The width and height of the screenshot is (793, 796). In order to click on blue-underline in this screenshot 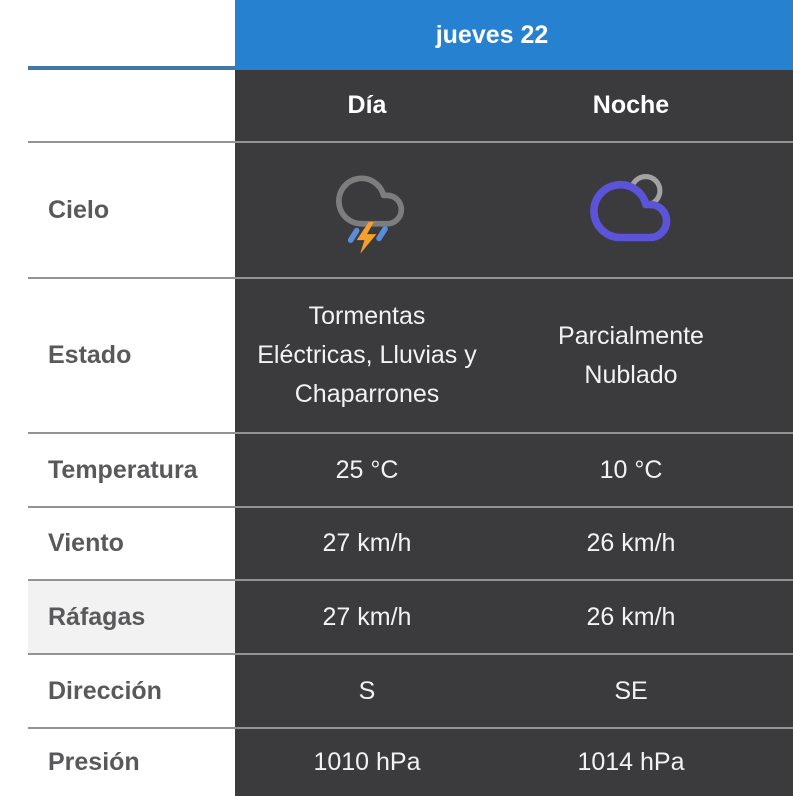, I will do `click(131, 35)`.